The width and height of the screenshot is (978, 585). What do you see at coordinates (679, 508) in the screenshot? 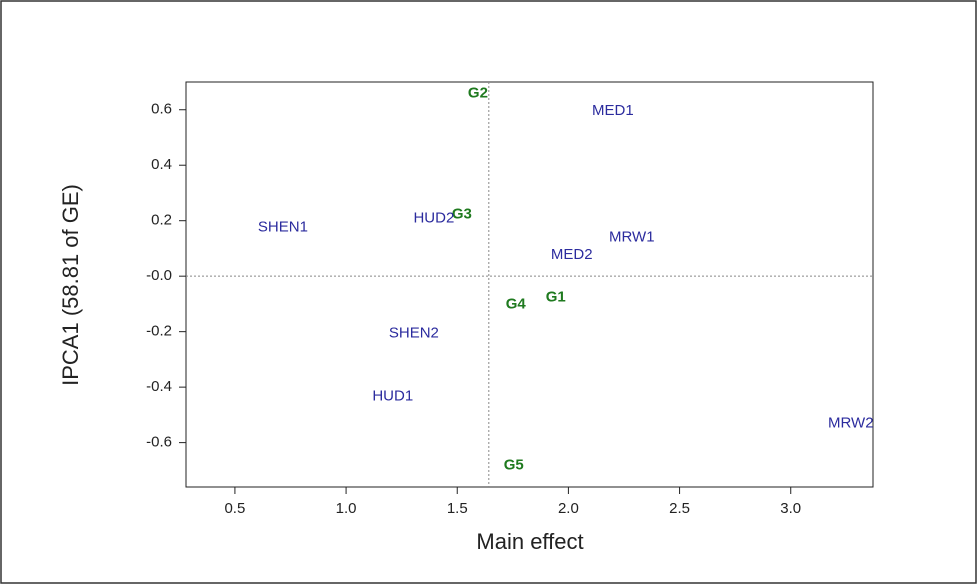
I see `x-tick-label: 2.5` at bounding box center [679, 508].